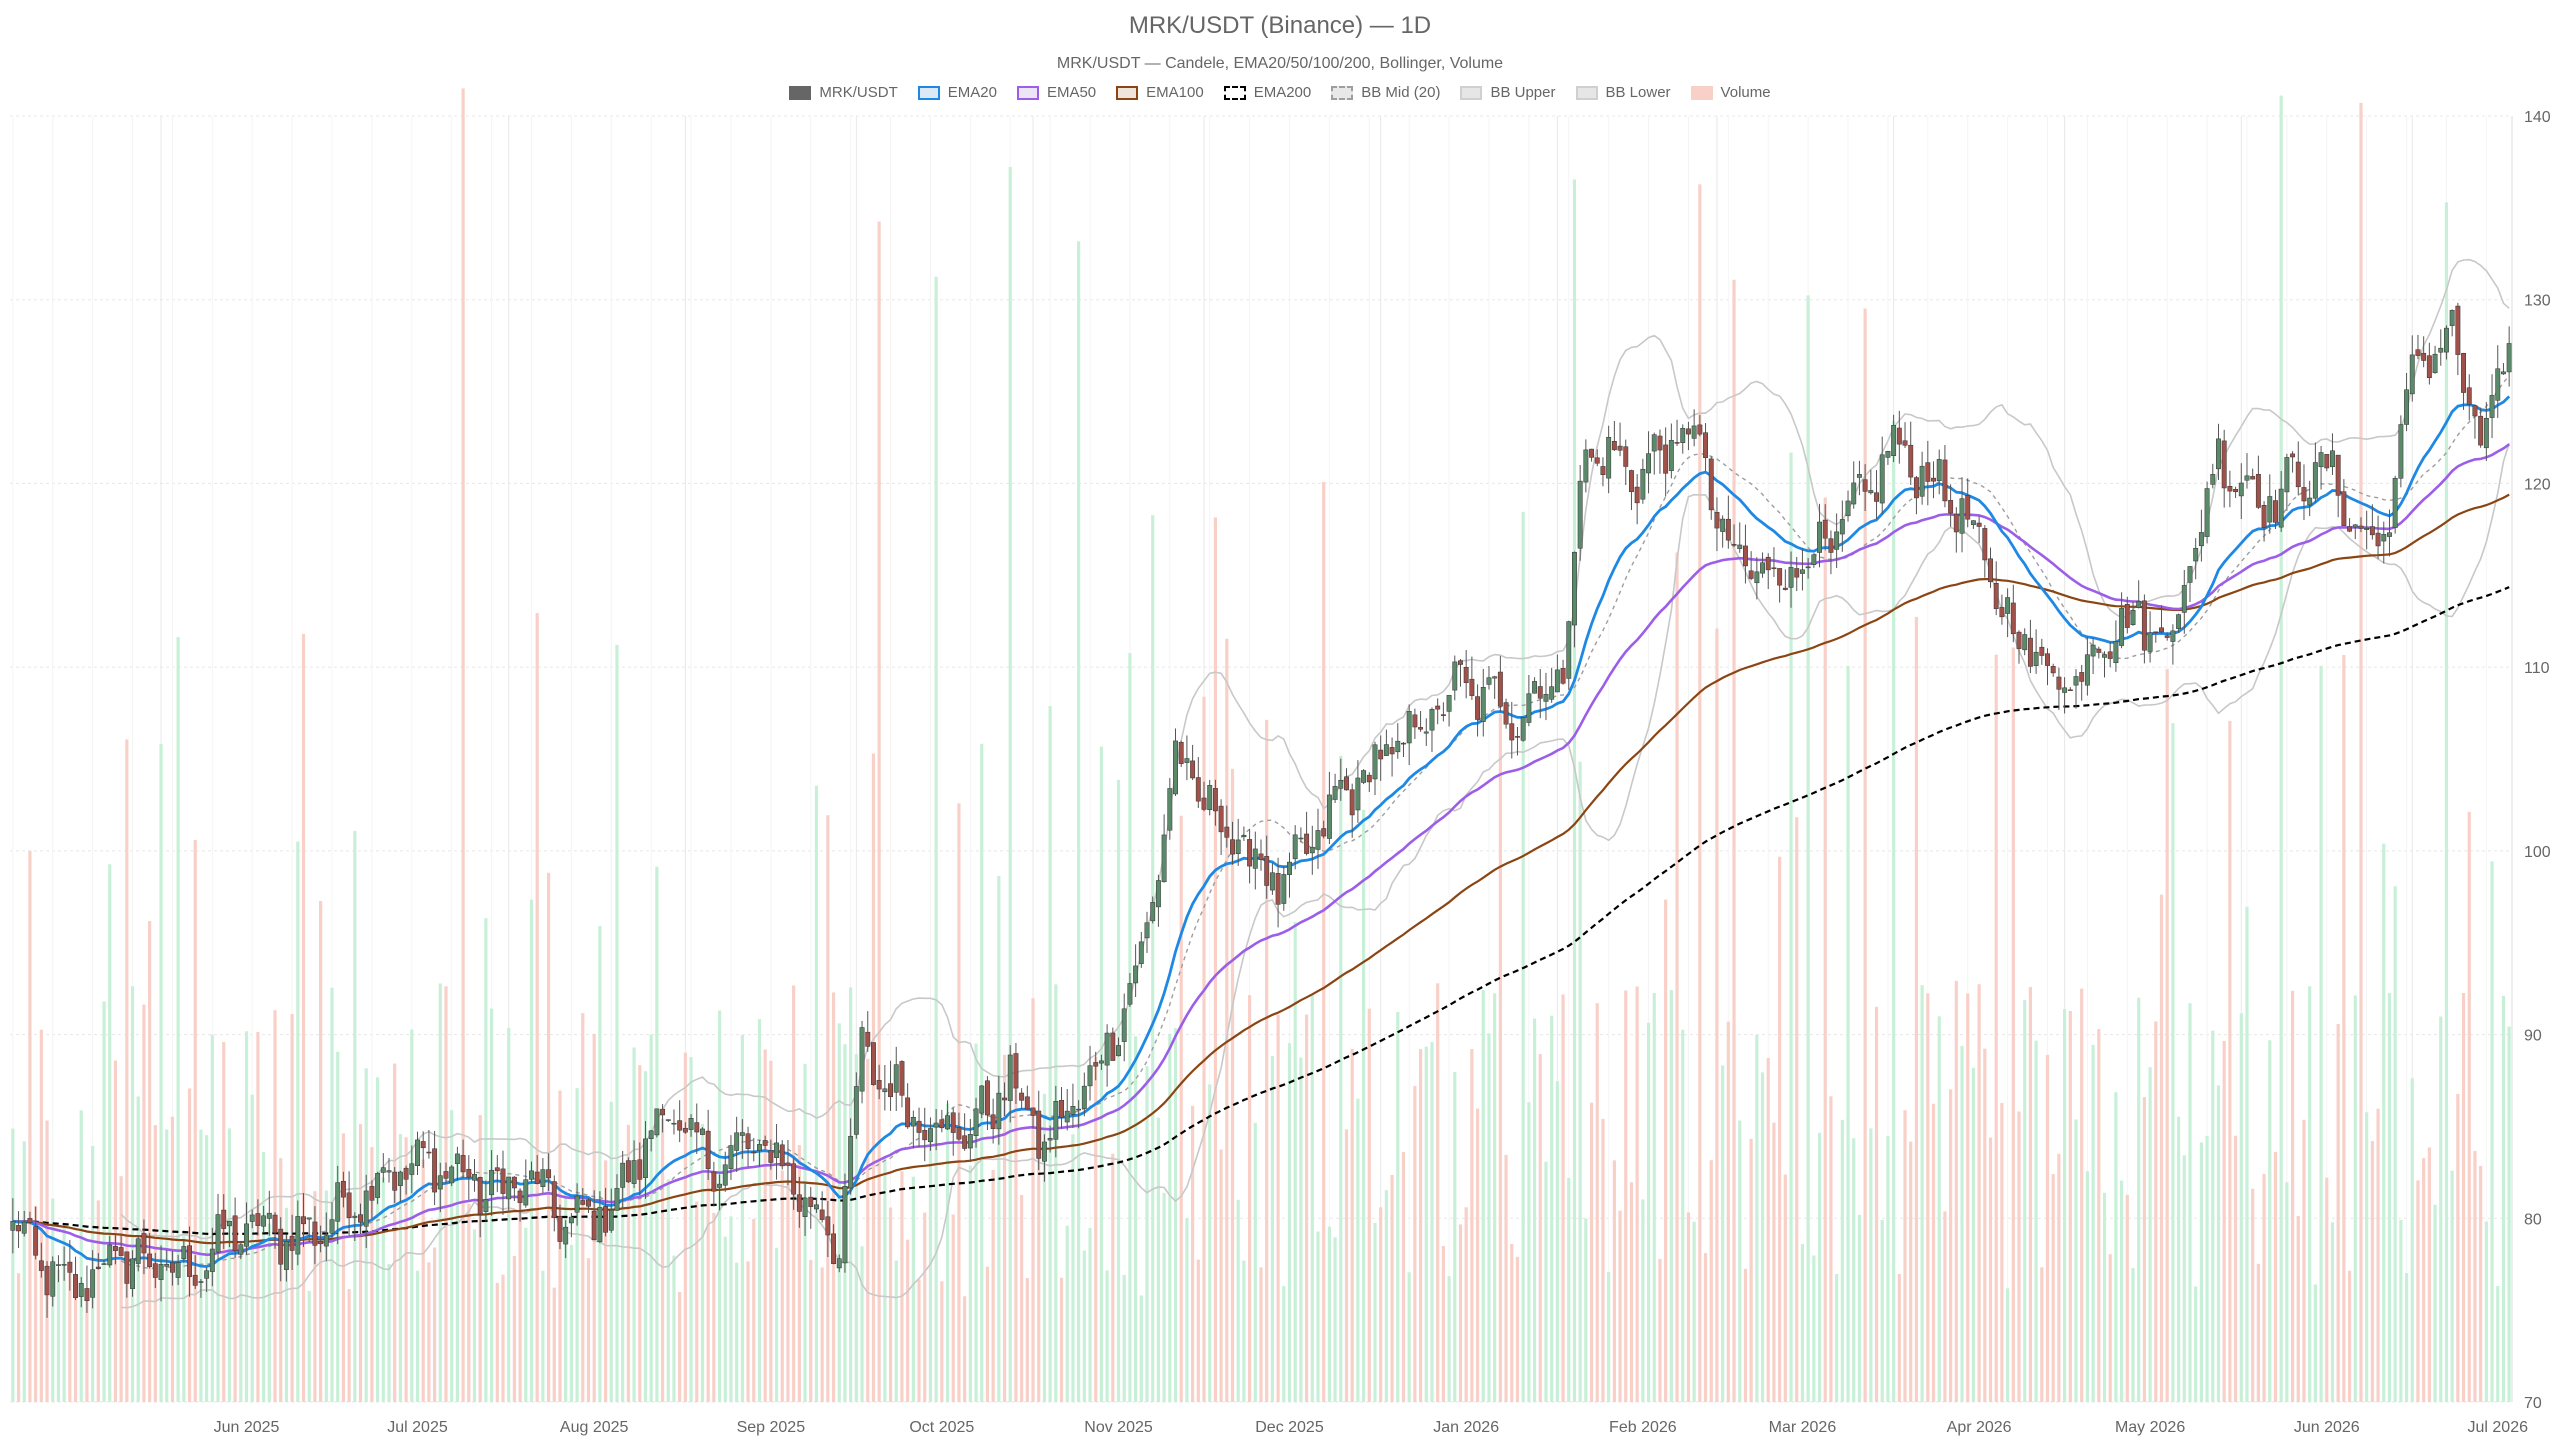 The width and height of the screenshot is (2560, 1440). Describe the element at coordinates (1385, 92) in the screenshot. I see `legend-item: BB Mid (20)` at that location.